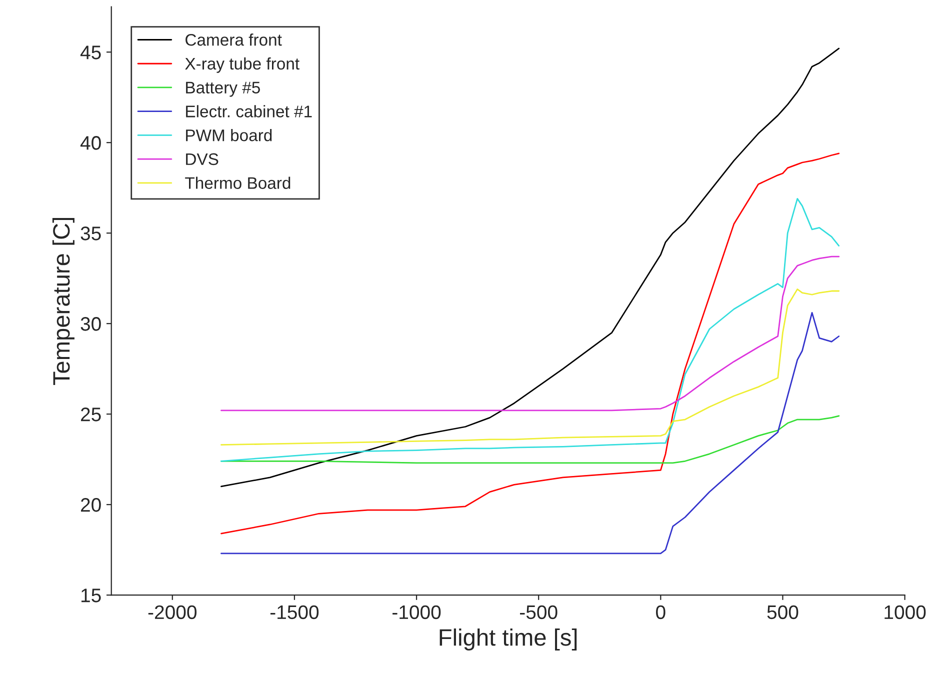 The height and width of the screenshot is (684, 928). Describe the element at coordinates (223, 89) in the screenshot. I see `legend-label: Battery #5` at that location.